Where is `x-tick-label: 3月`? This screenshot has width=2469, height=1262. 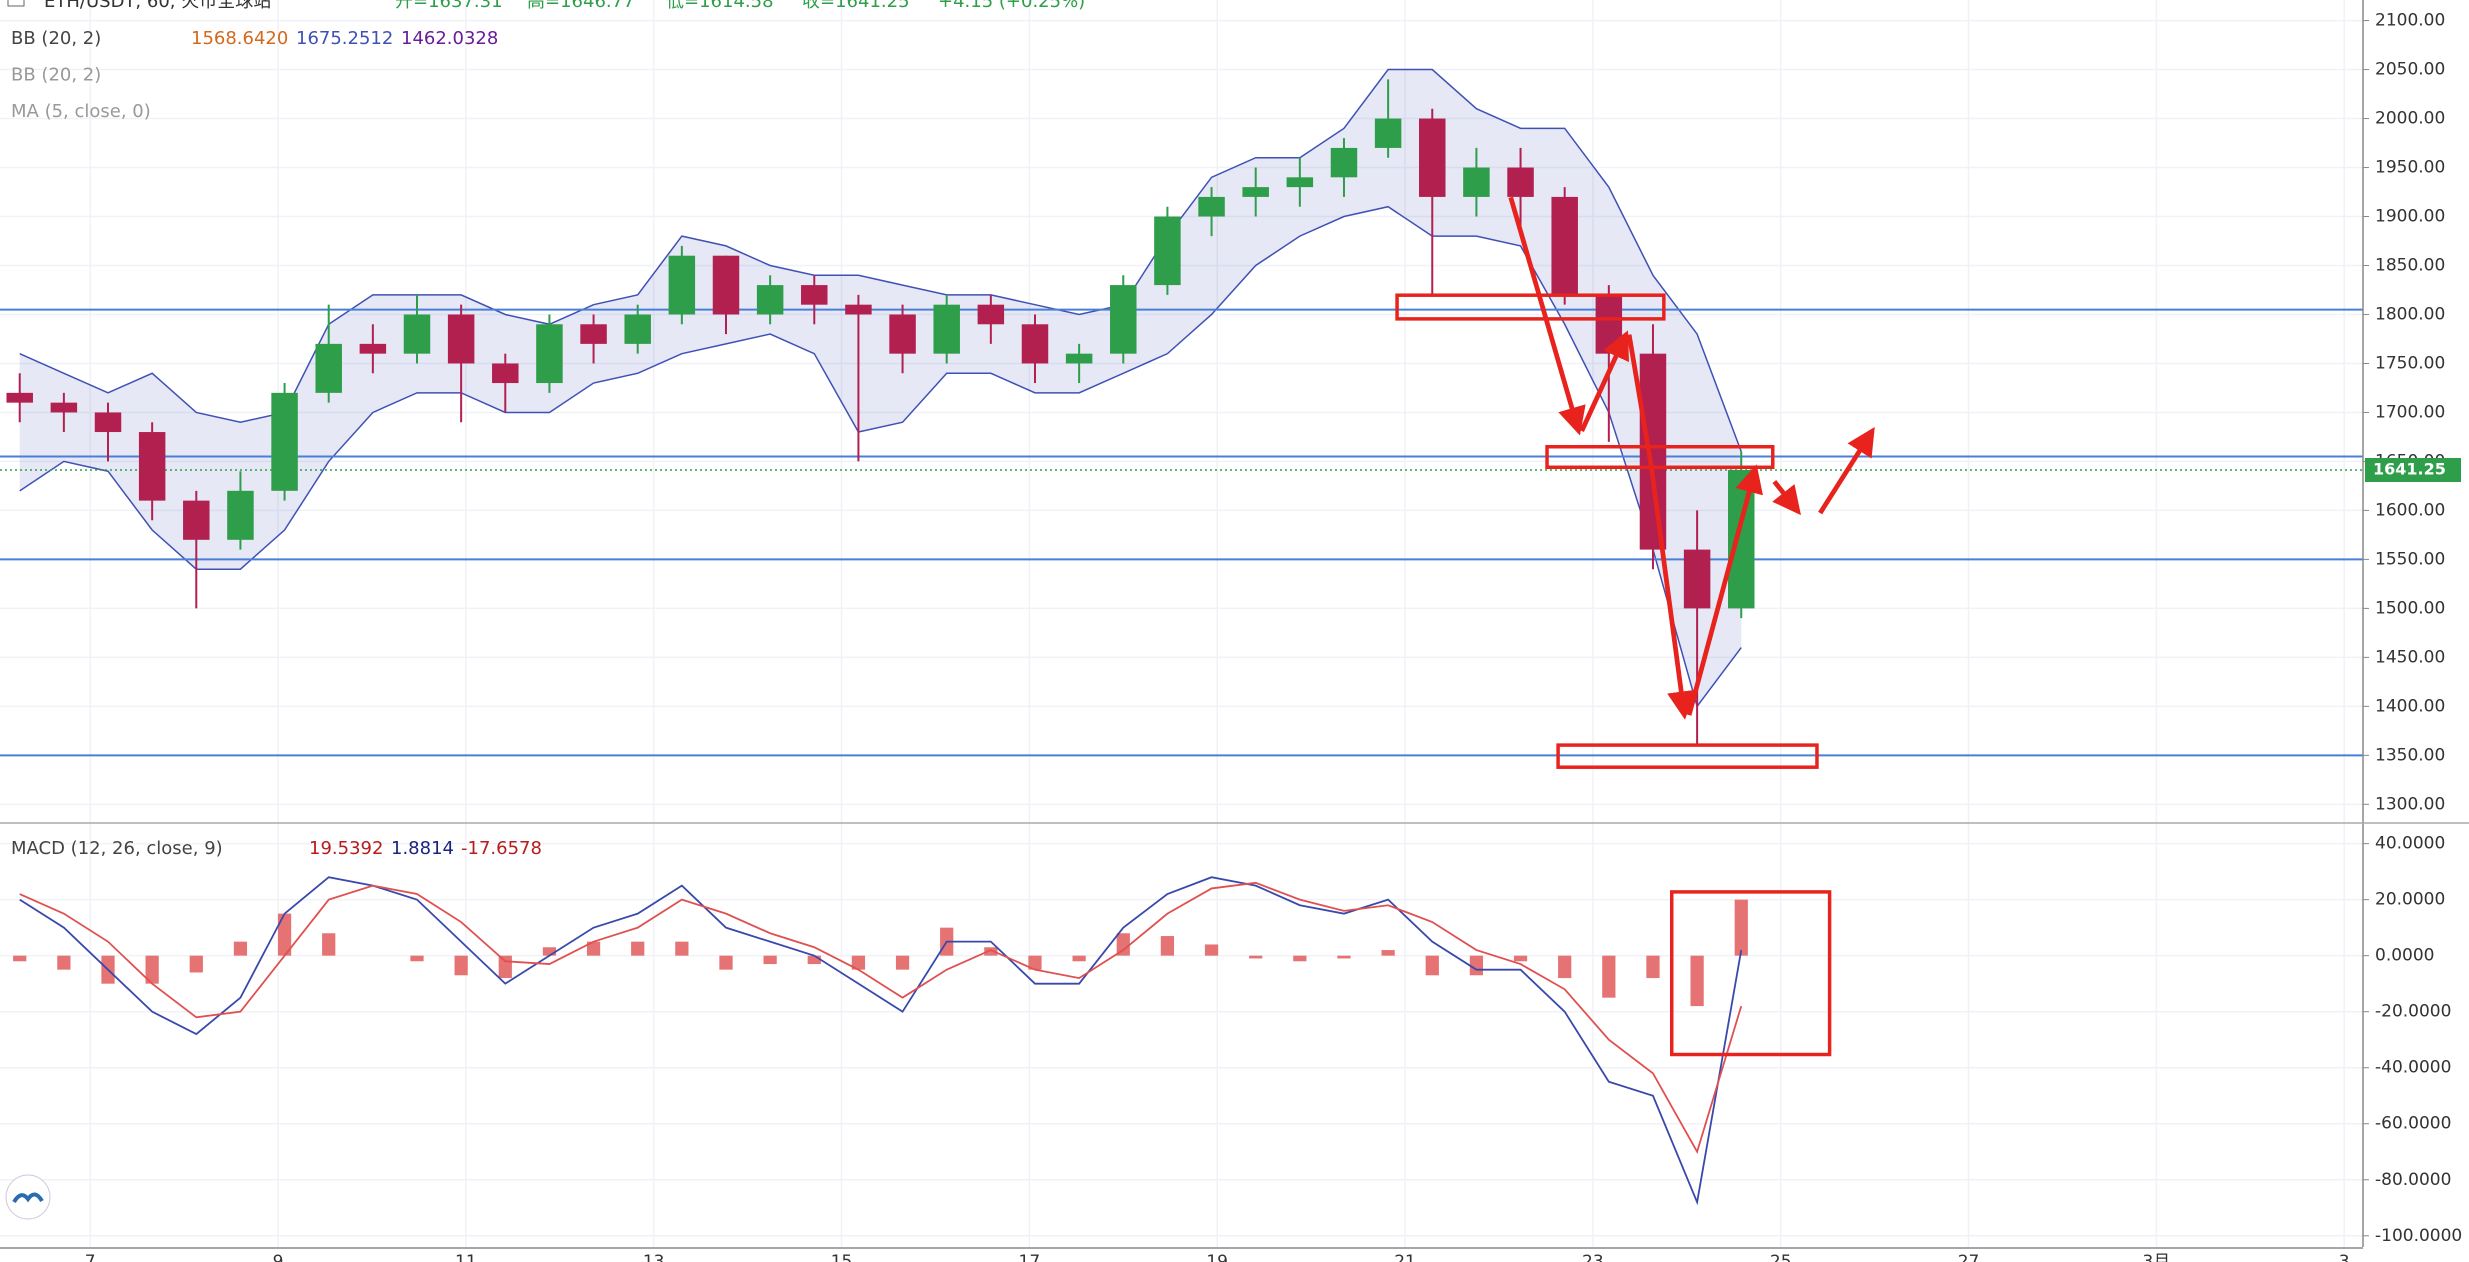 x-tick-label: 3月 is located at coordinates (2156, 1257).